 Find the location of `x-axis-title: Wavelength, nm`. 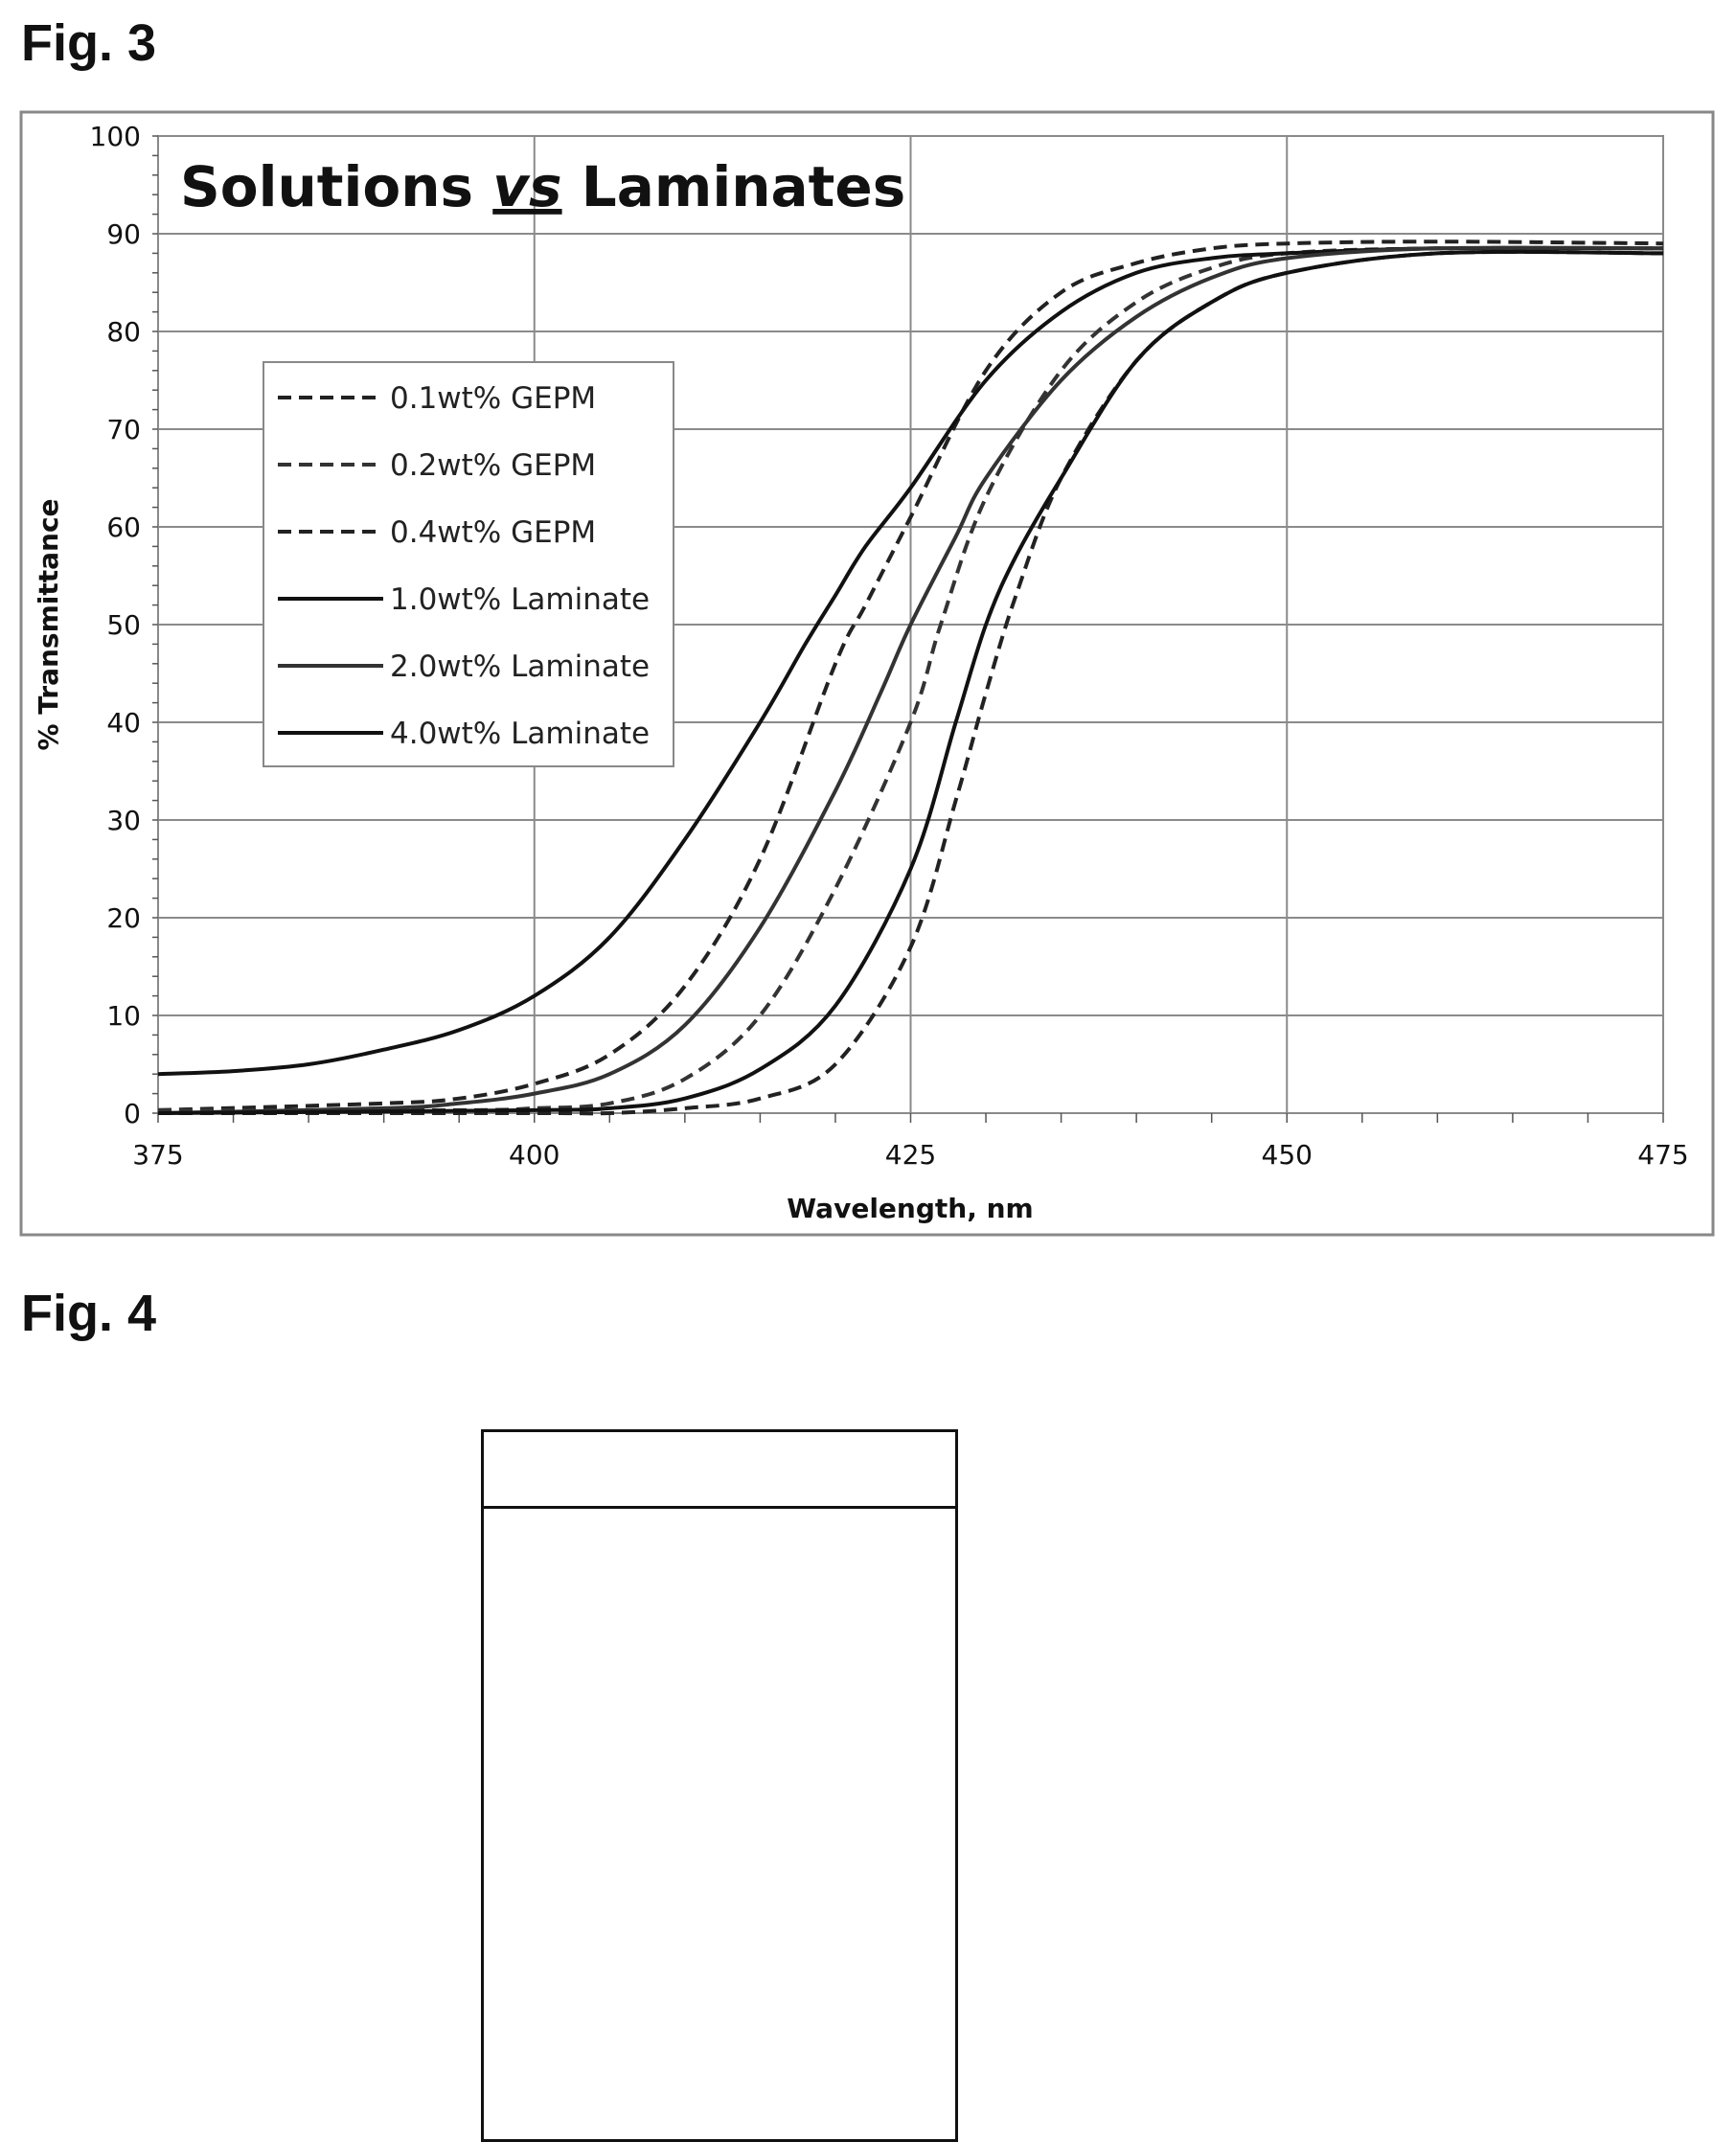

x-axis-title: Wavelength, nm is located at coordinates (910, 1208).